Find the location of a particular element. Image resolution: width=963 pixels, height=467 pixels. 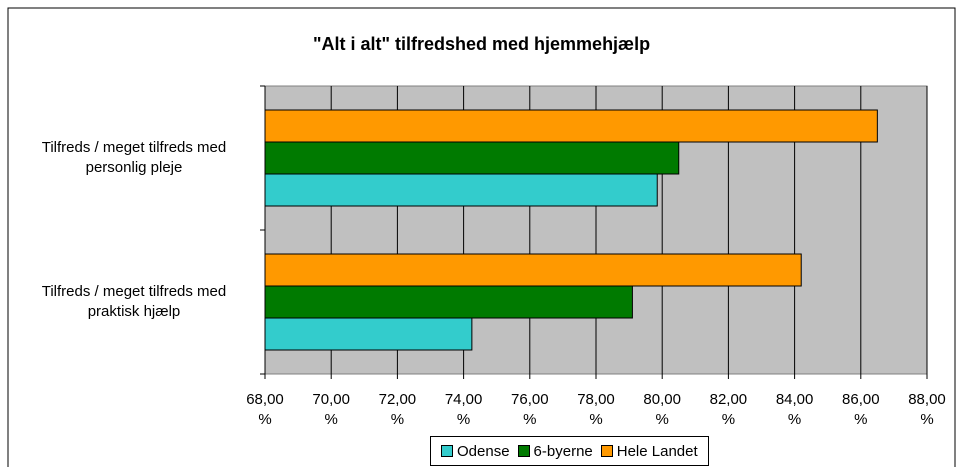

legend-item: Odense is located at coordinates (475, 451).